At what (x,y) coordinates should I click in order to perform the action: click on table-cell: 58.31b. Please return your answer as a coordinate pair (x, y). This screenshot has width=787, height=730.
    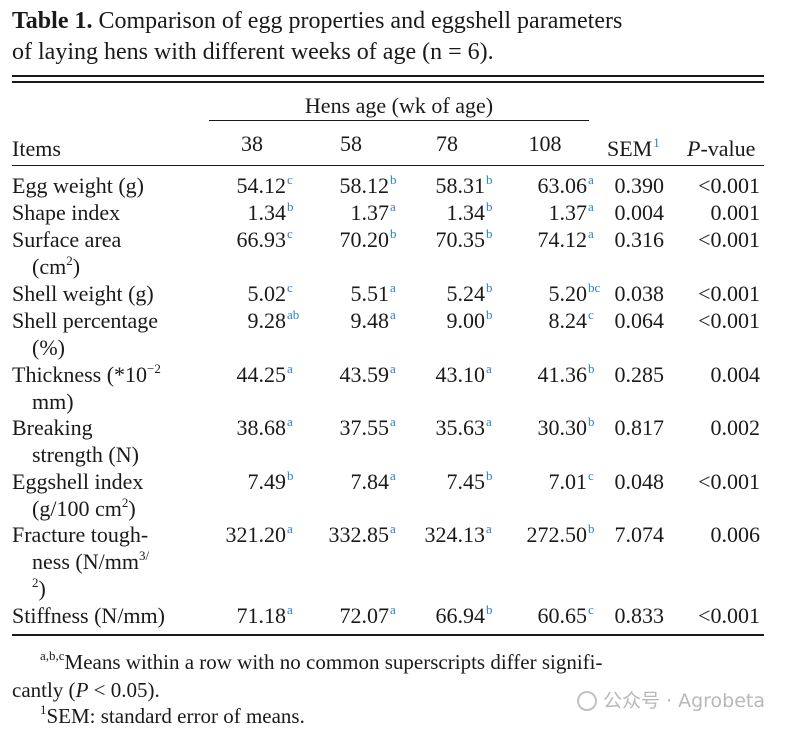
    Looking at the image, I should click on (464, 185).